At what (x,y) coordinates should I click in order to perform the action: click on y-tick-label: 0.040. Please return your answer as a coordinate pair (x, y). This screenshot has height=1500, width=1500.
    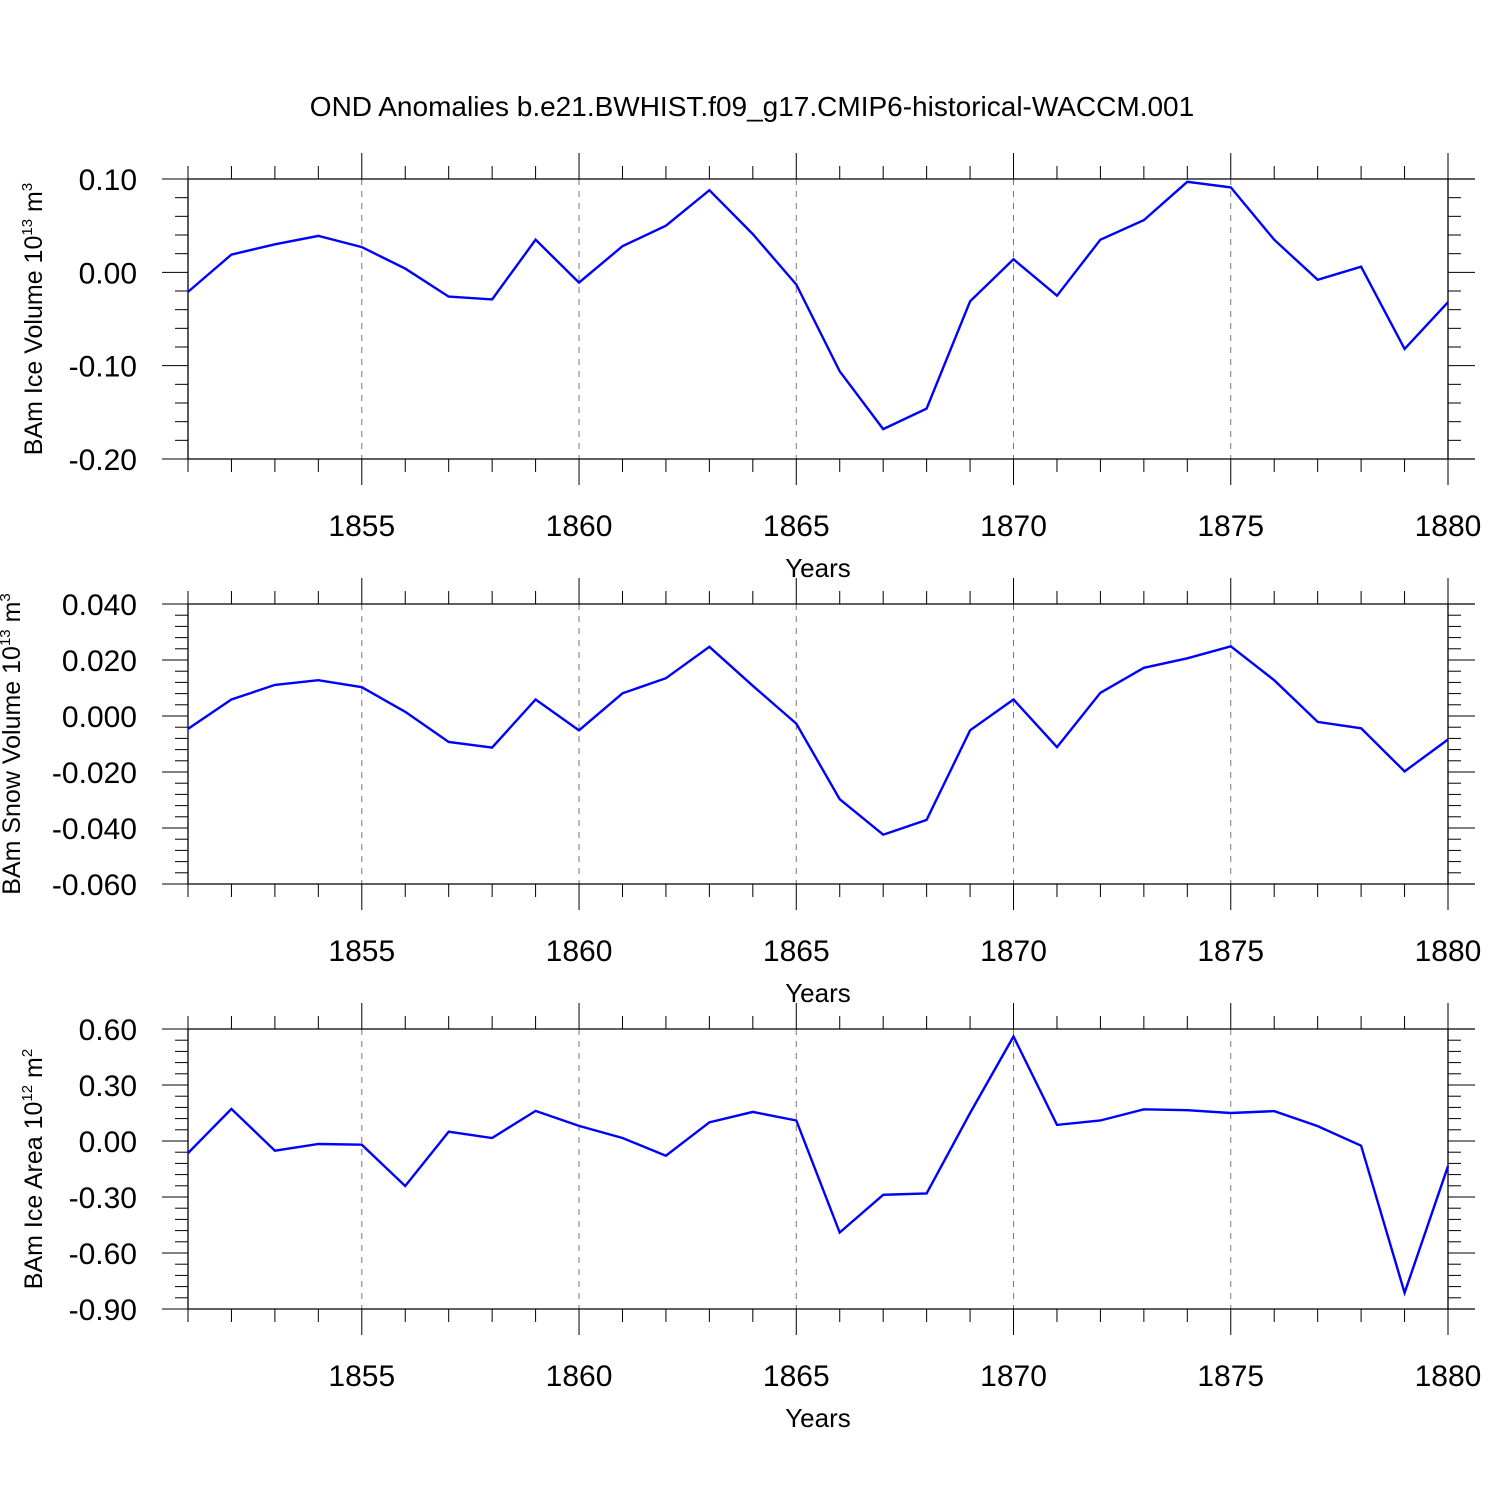
    Looking at the image, I should click on (99, 605).